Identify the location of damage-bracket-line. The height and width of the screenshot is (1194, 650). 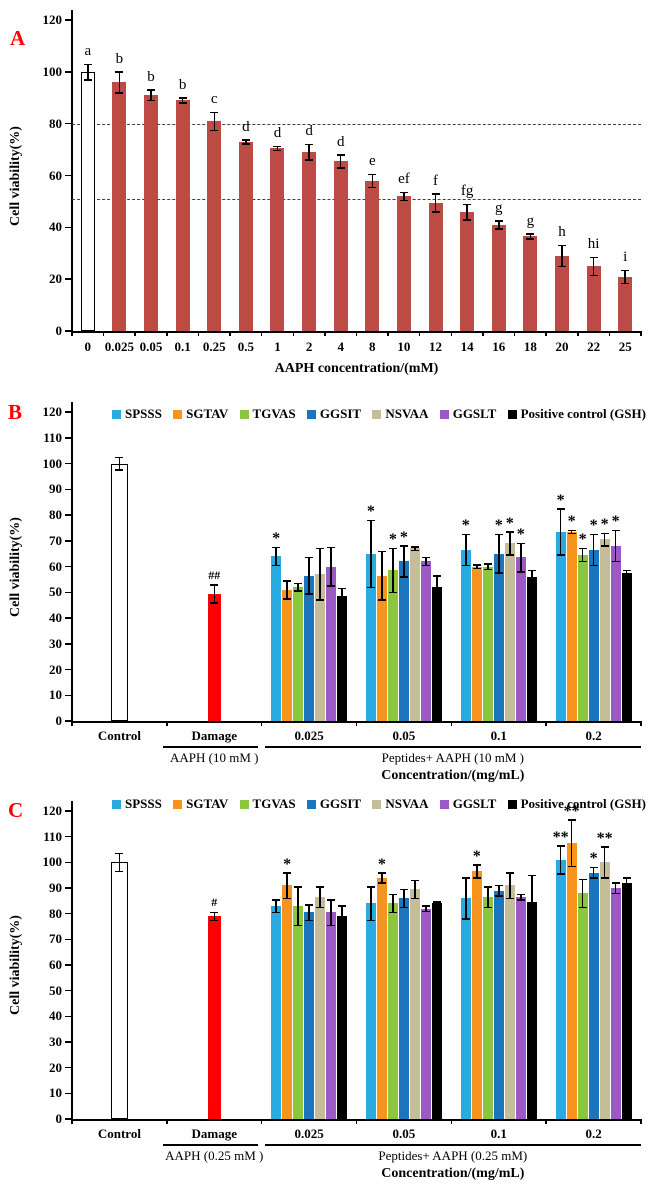
(210, 747).